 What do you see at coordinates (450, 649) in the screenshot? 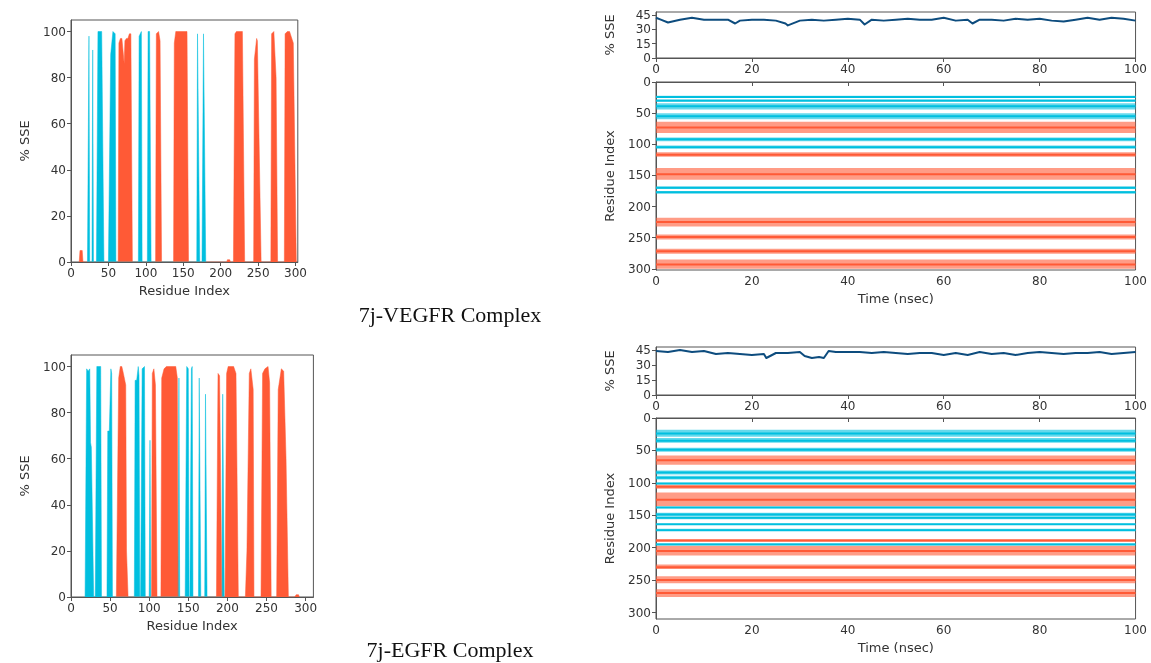
I see `text: 7j-EGFR Complex` at bounding box center [450, 649].